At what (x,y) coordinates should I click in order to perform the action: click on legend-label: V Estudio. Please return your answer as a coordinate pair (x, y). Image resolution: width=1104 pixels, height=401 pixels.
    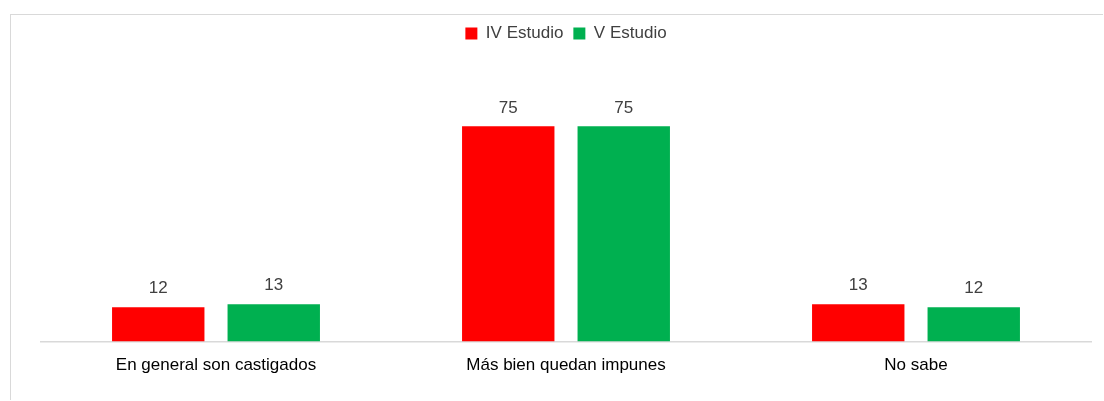
    Looking at the image, I should click on (630, 33).